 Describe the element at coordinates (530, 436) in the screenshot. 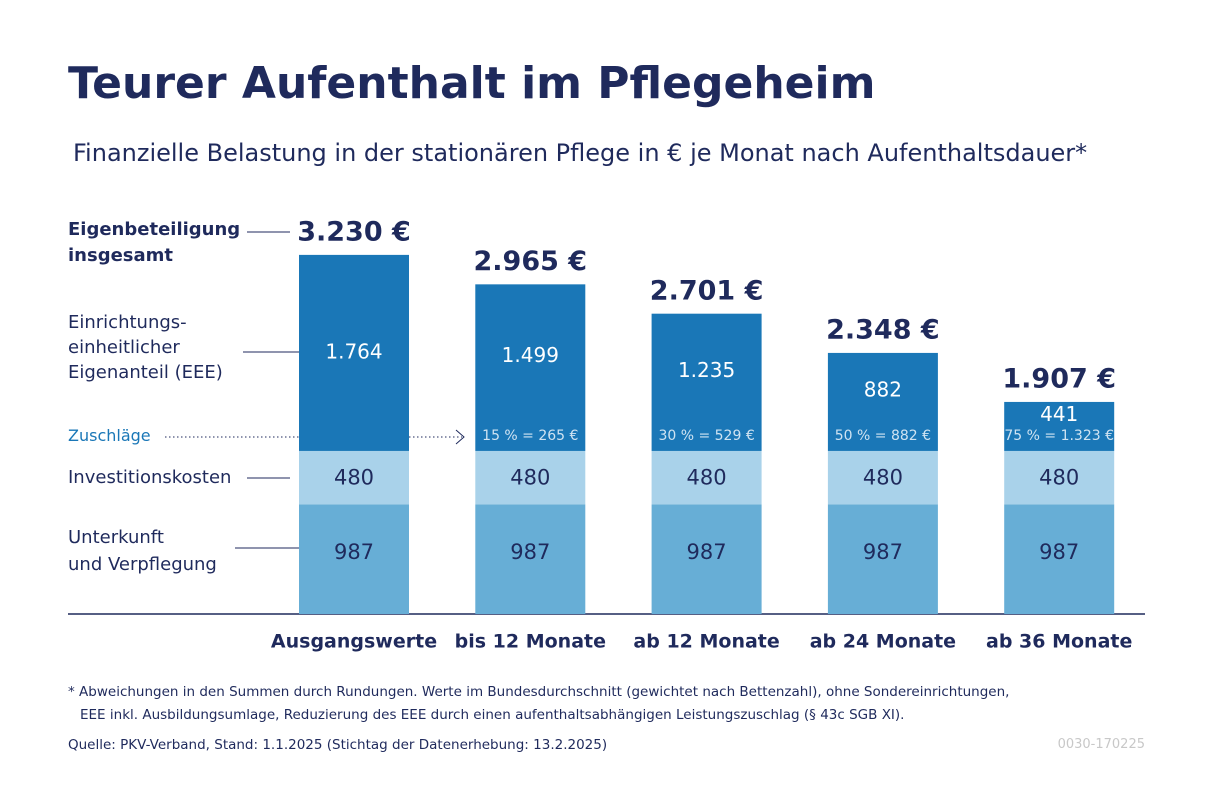

I see `surcharge-label: 15 % = 265 €` at that location.